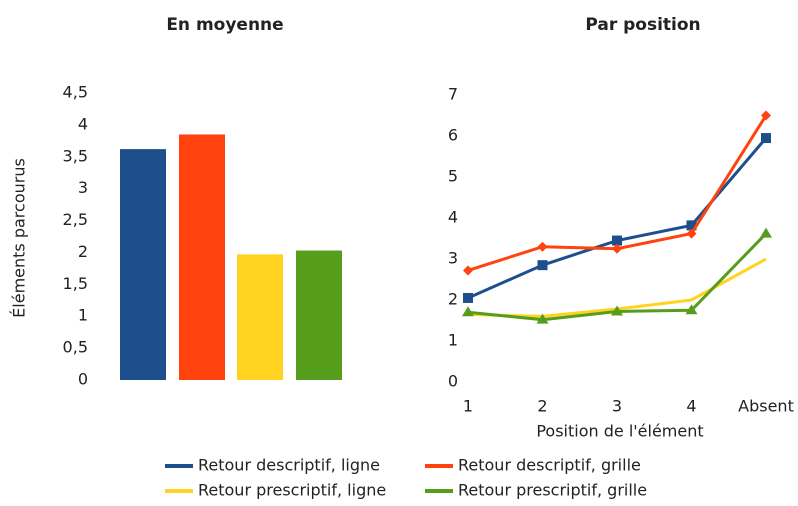 The image size is (798, 506). What do you see at coordinates (75, 219) in the screenshot?
I see `y-tick-label: 2,5` at bounding box center [75, 219].